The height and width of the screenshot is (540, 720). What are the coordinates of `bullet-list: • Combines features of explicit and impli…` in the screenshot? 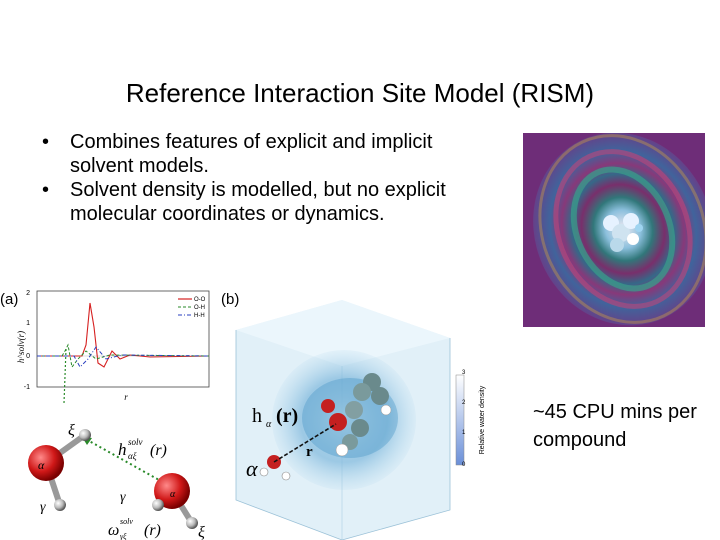 It's located at (262, 178).